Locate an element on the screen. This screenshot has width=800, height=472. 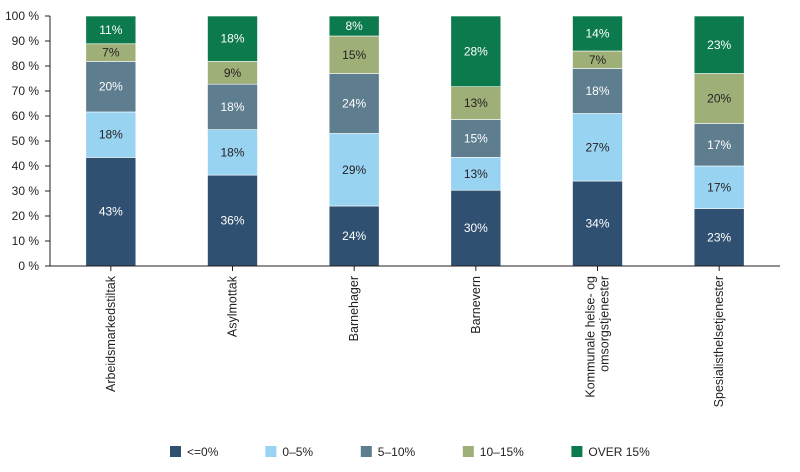
x-category-label: Asylmottak is located at coordinates (233, 306).